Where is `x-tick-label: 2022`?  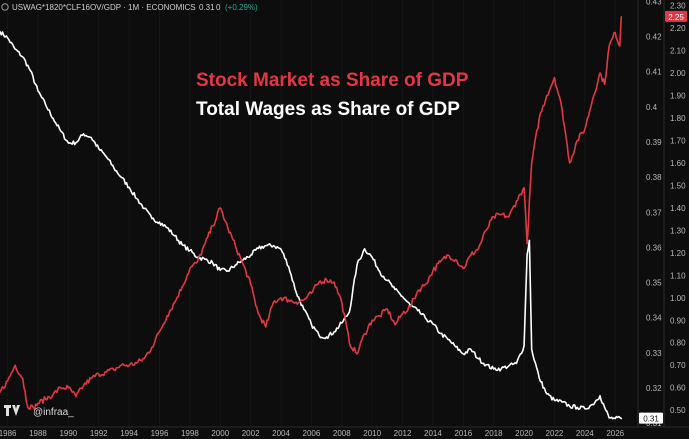
x-tick-label: 2022 is located at coordinates (555, 433).